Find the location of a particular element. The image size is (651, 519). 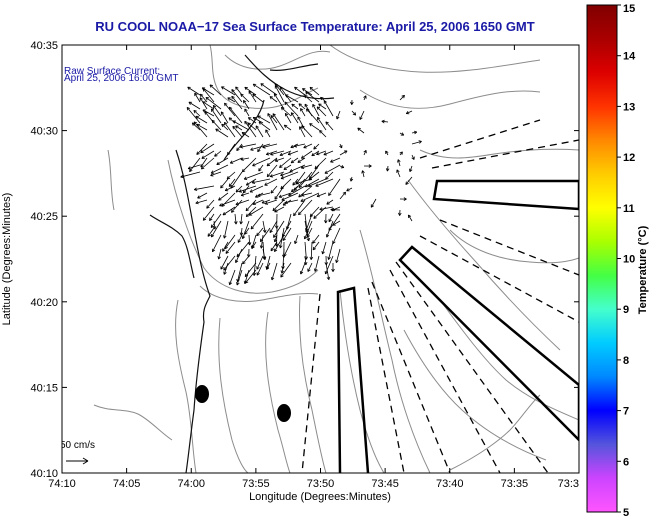

colorbar-ticks: 15 14 13 12 11 10 9 8 7 6 5 is located at coordinates (626, 261).